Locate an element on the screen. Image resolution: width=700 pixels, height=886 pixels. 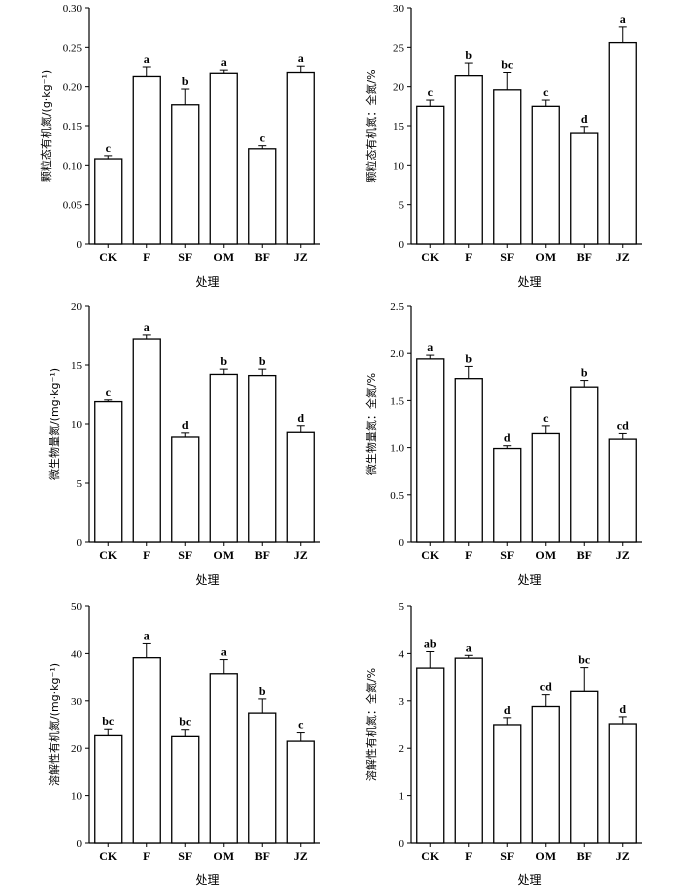
y-axis-title: 颗粒态有机氮：全氮/% is located at coordinates (371, 125).